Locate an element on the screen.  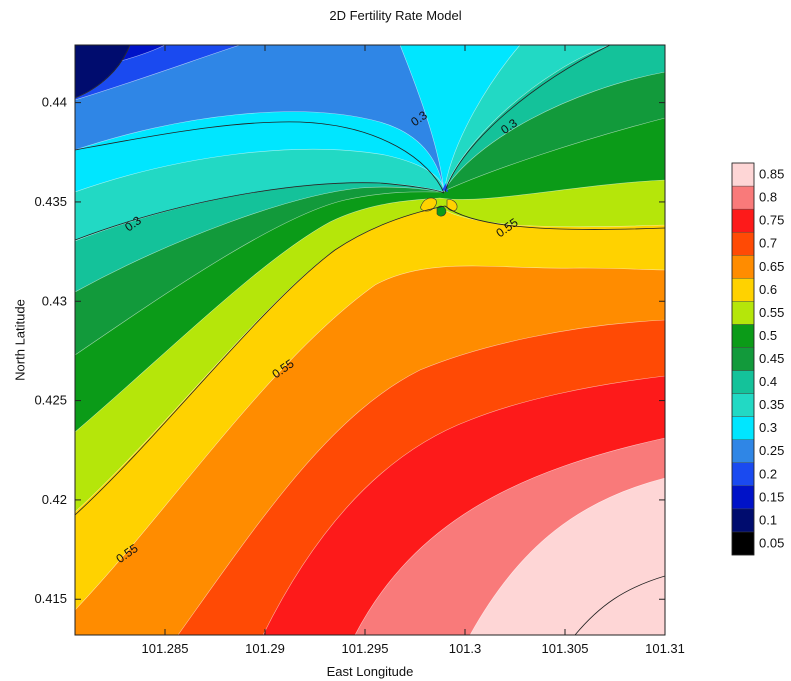
colorbar-label: 0.25 is located at coordinates (771, 450).